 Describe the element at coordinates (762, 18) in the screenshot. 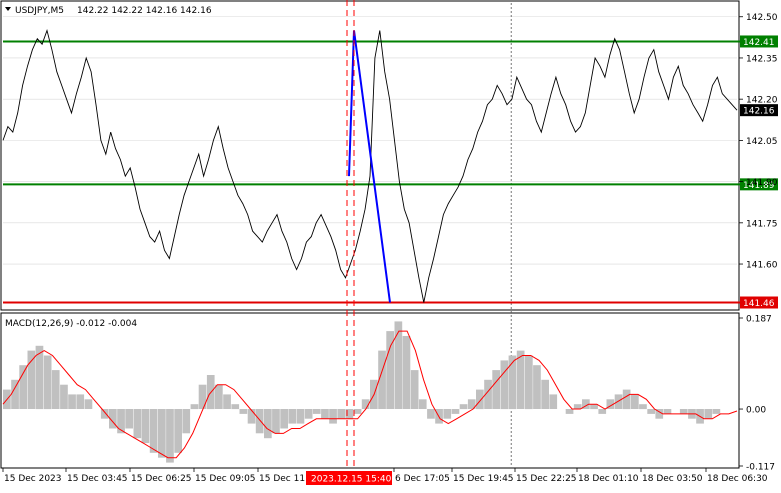

I see `price-tick-label: 142.50` at that location.